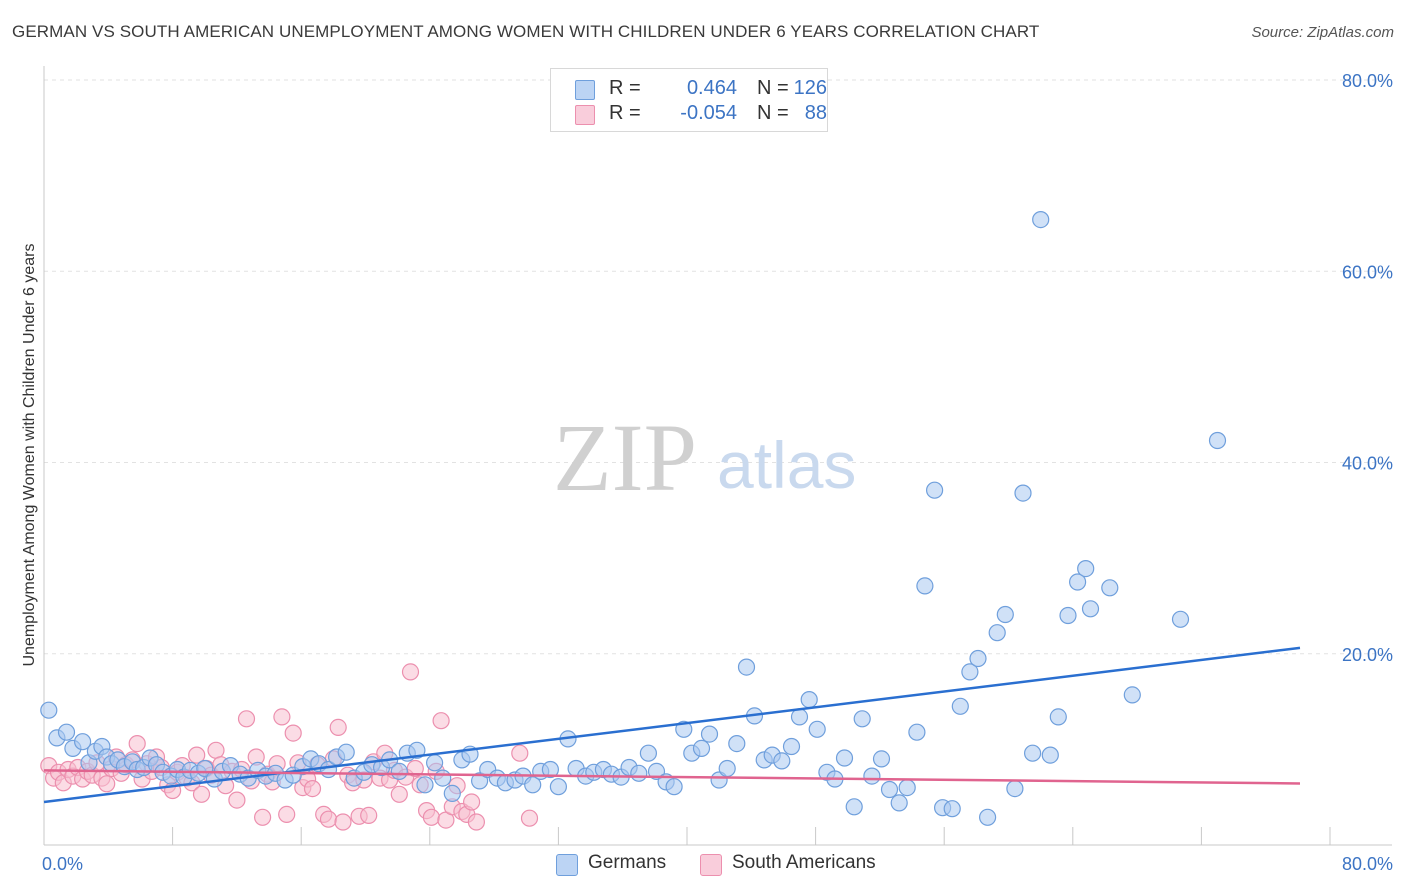 The image size is (1406, 892). Describe the element at coordinates (625, 113) in the screenshot. I see `south-americans-r-label: R =` at that location.